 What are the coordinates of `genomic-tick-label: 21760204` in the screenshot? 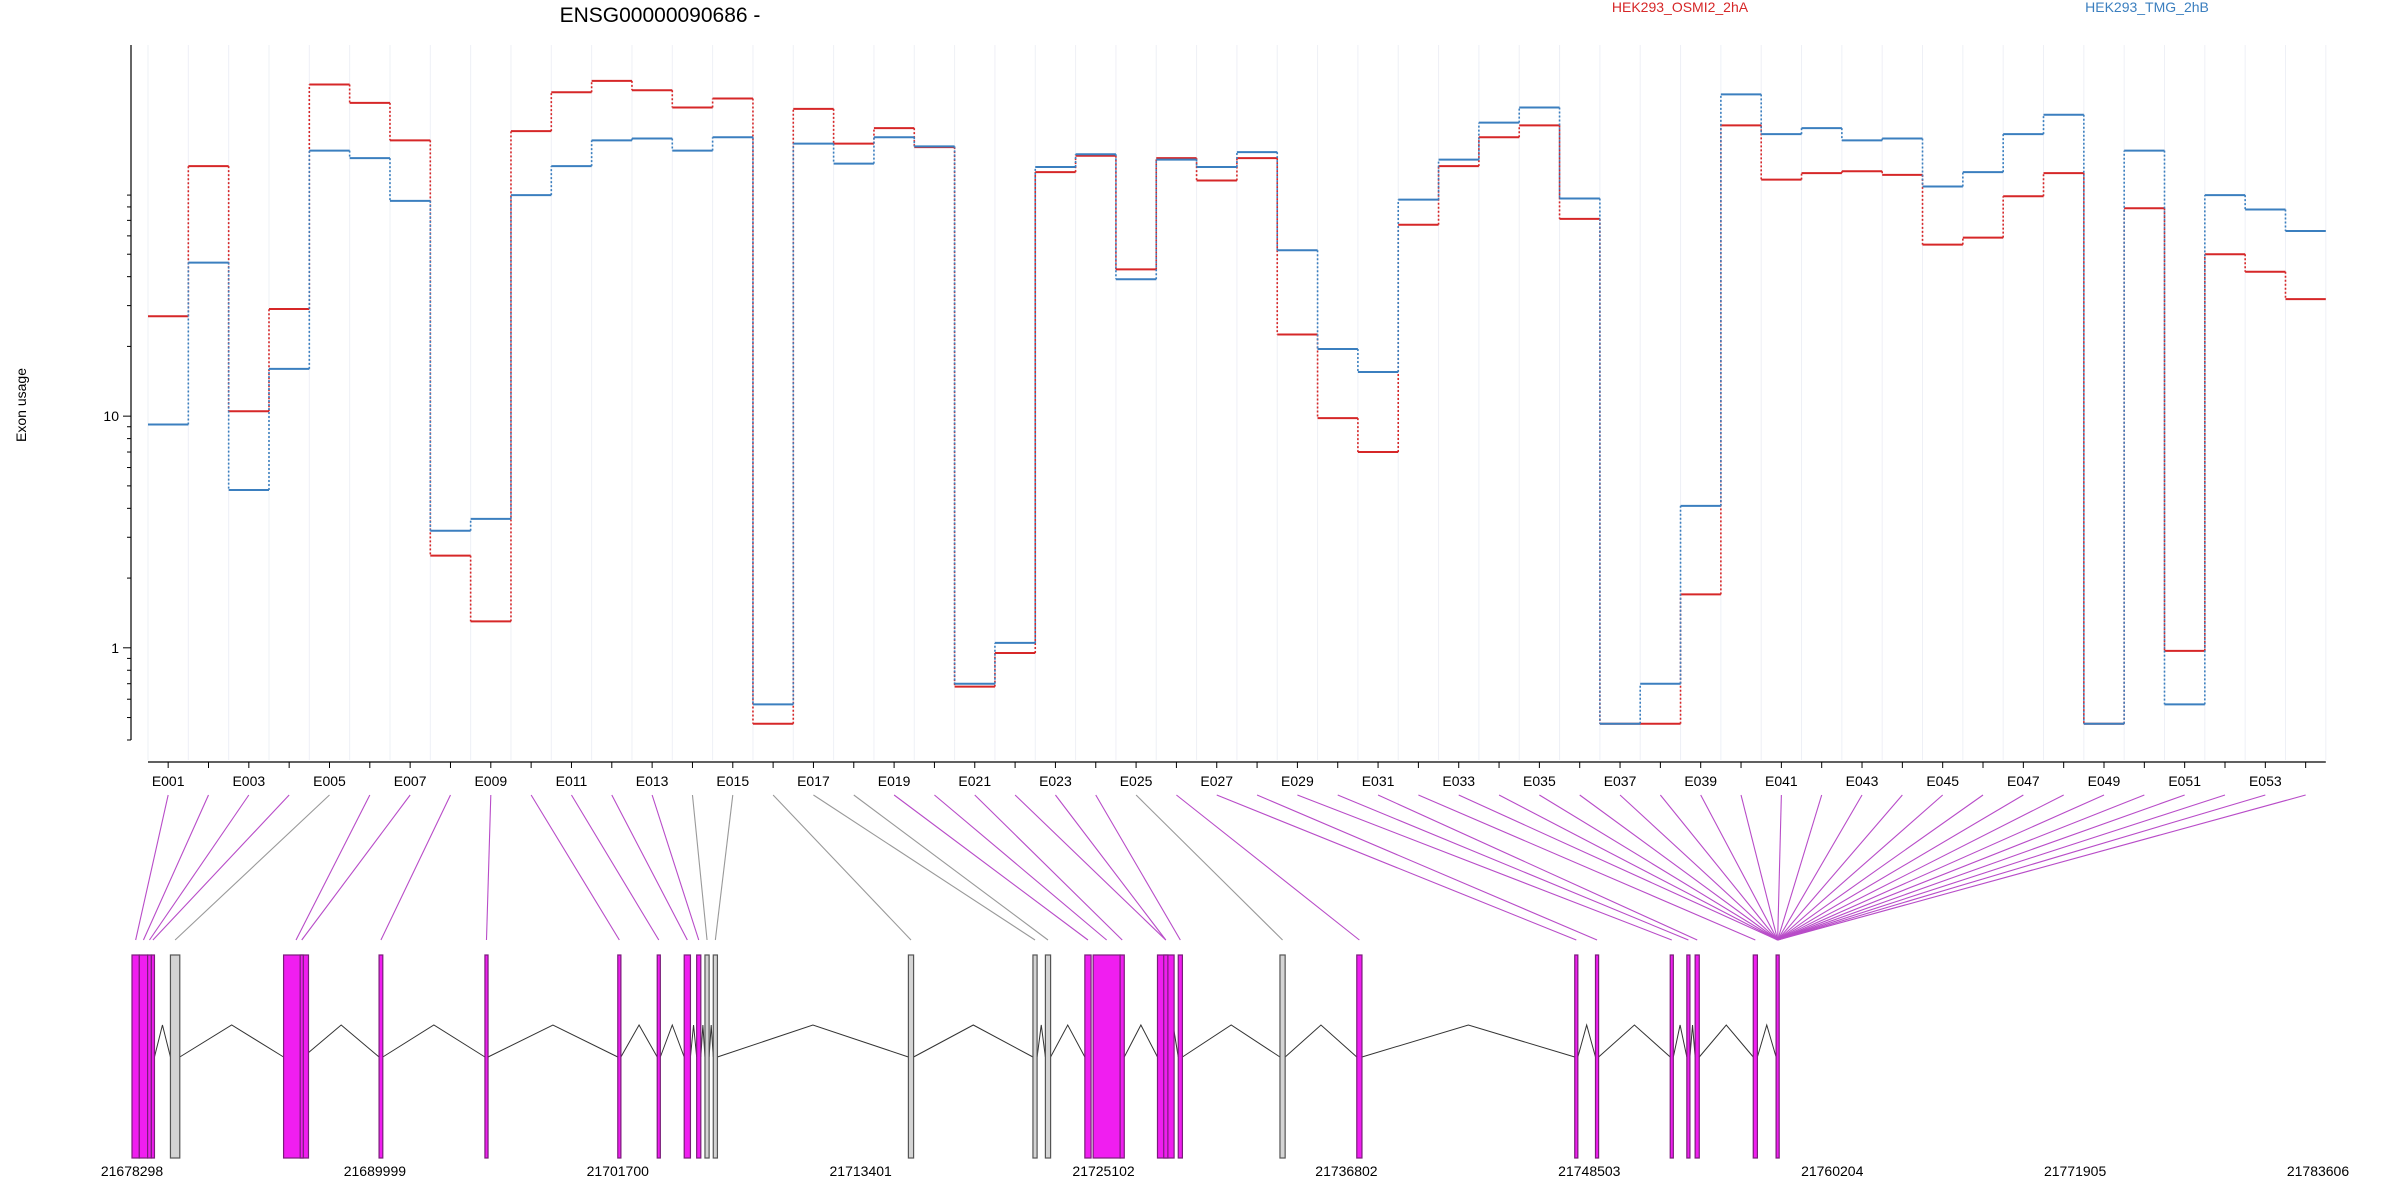 It's located at (1832, 1171).